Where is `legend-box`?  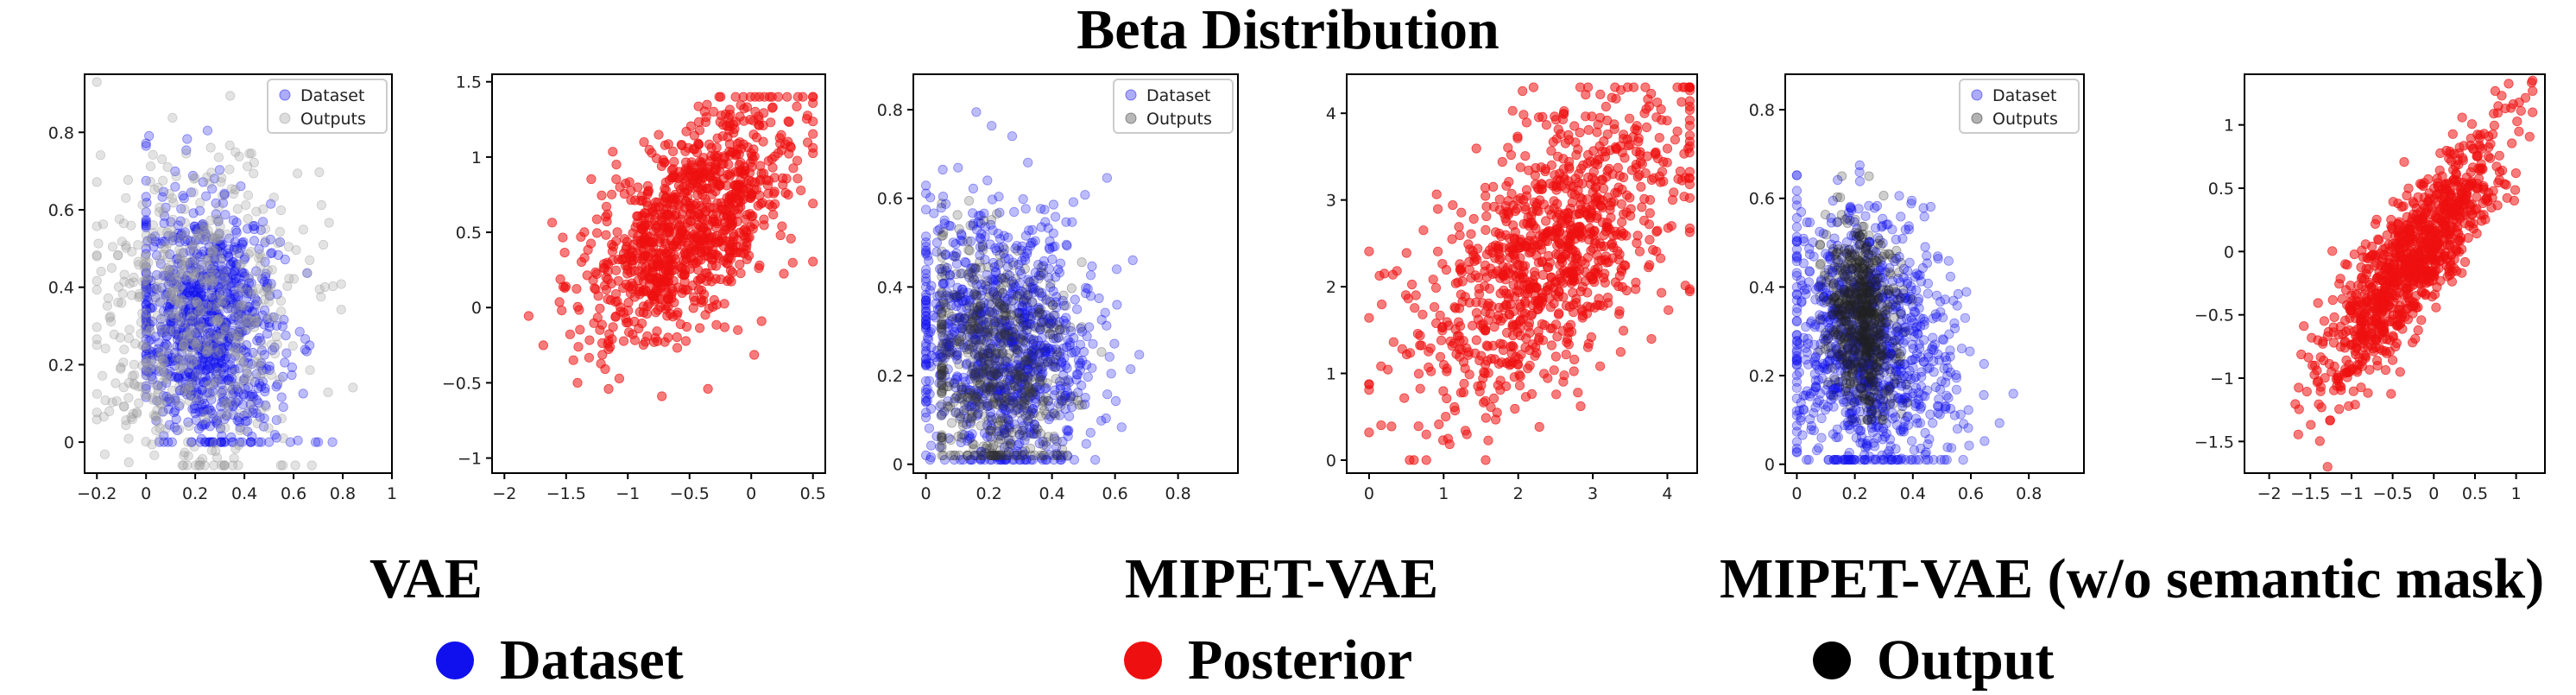 legend-box is located at coordinates (327, 106).